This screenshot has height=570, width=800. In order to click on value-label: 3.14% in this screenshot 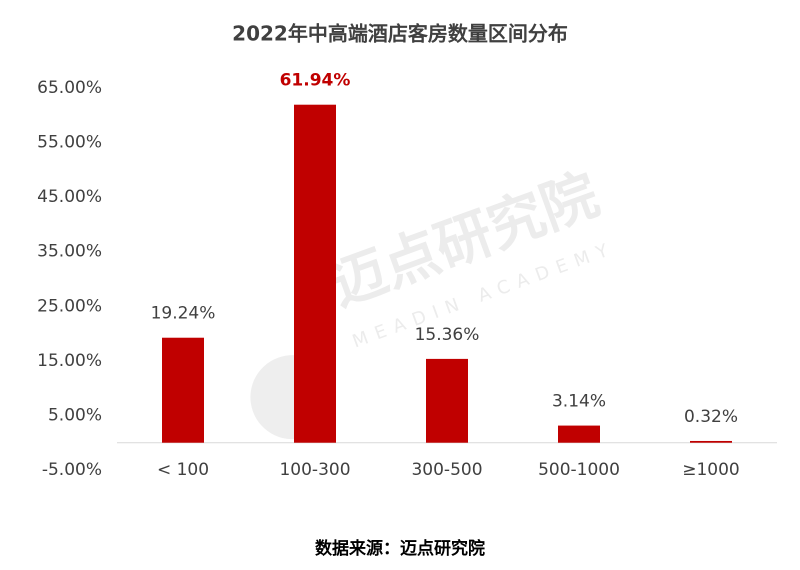, I will do `click(579, 402)`.